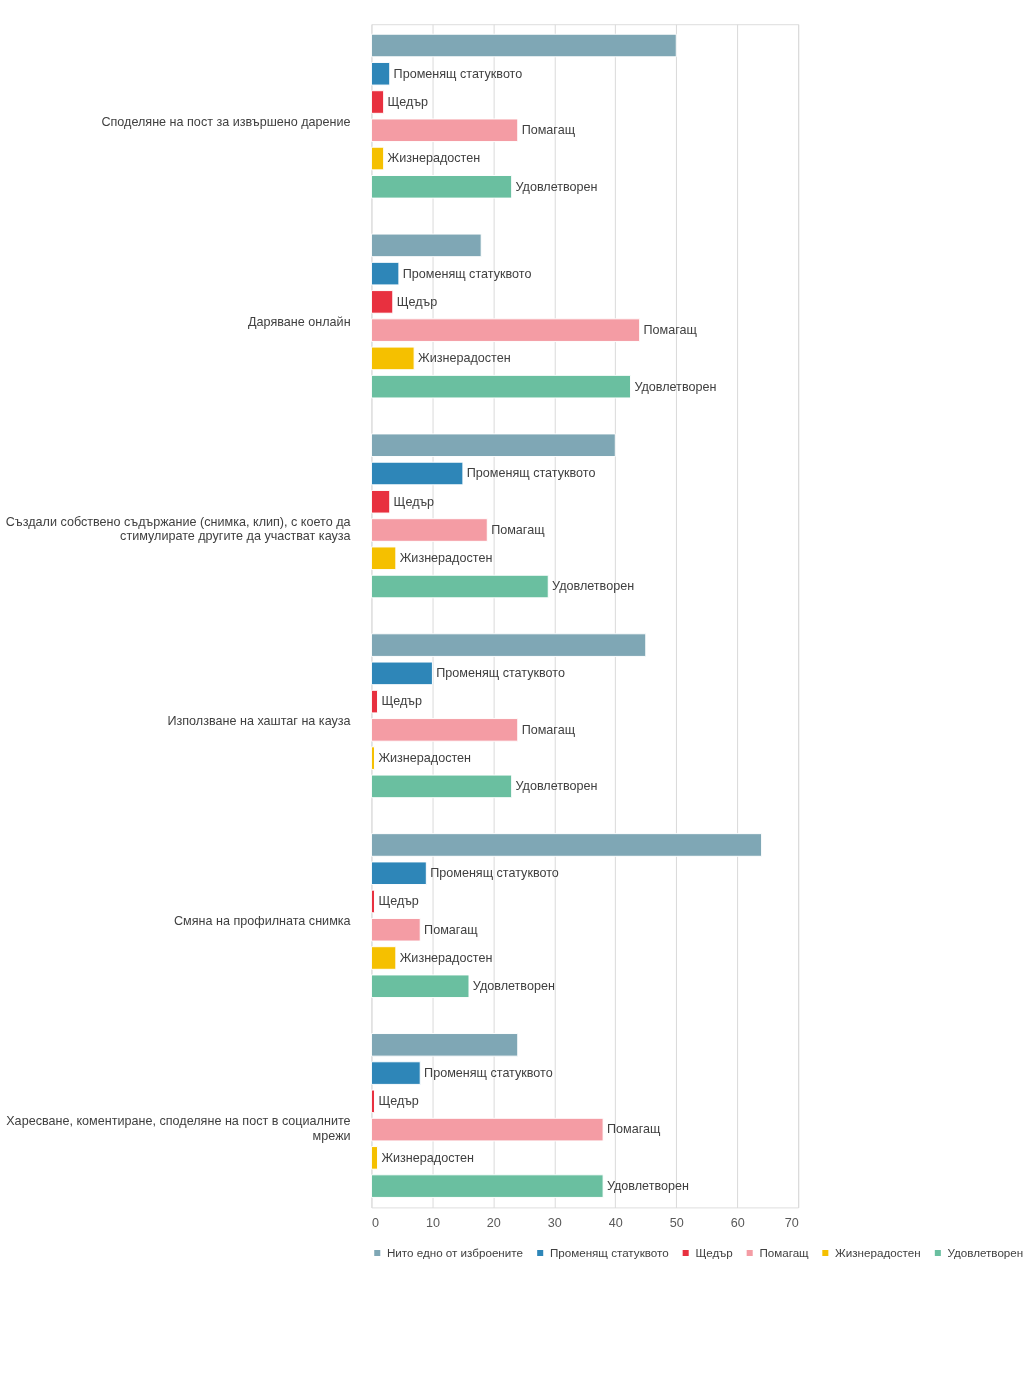  What do you see at coordinates (259, 721) in the screenshot?
I see `y-tick-label: Използване на хаштаг на кауза` at bounding box center [259, 721].